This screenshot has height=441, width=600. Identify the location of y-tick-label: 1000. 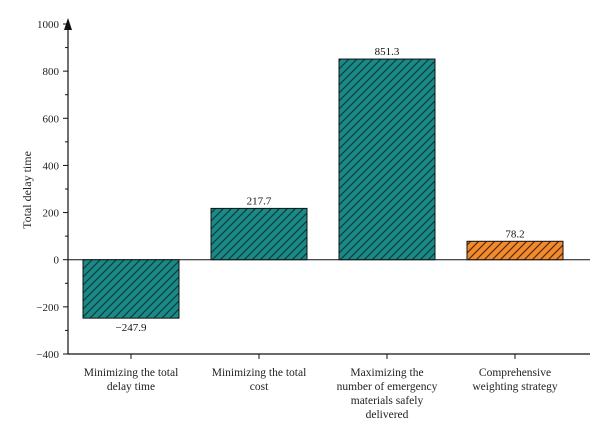
(48, 25).